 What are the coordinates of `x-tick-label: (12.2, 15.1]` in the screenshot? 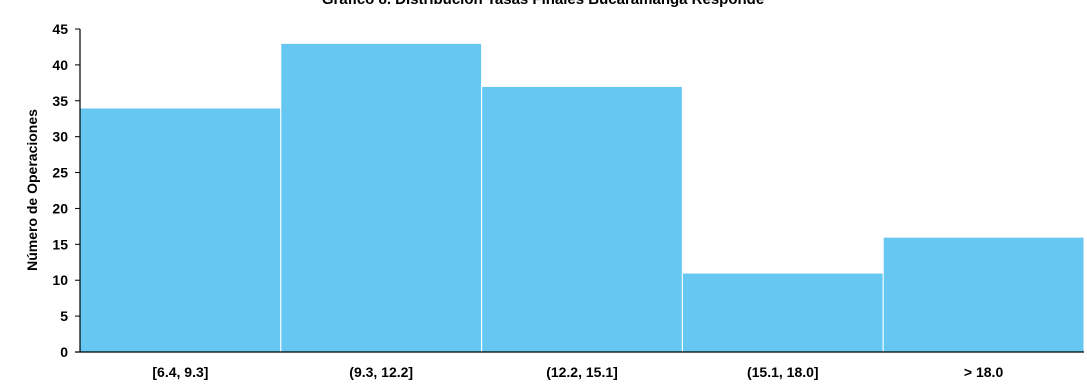 It's located at (582, 372).